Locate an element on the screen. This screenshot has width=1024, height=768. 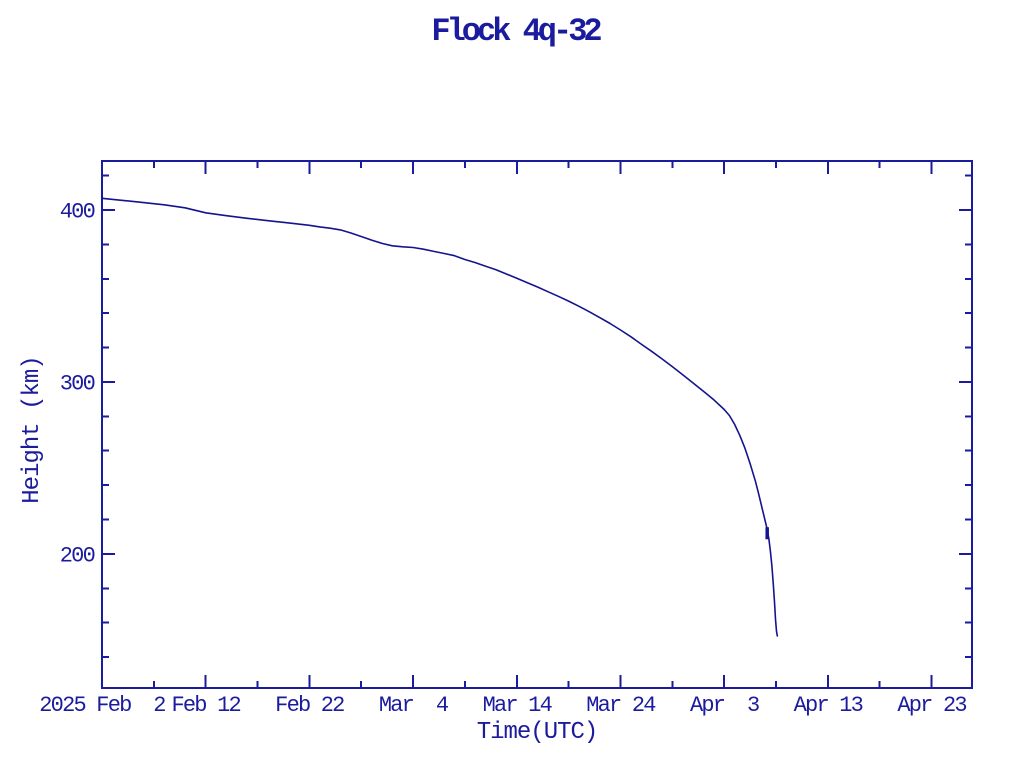
x-tick-label: Mar 14 is located at coordinates (518, 705).